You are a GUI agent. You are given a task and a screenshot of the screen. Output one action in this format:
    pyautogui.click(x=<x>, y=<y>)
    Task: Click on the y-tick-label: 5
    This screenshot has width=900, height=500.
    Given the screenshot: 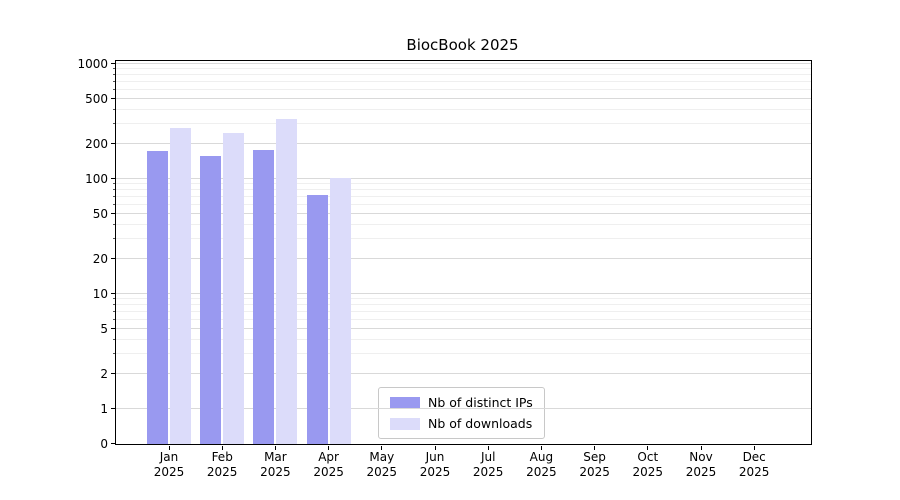 What is the action you would take?
    pyautogui.click(x=104, y=328)
    